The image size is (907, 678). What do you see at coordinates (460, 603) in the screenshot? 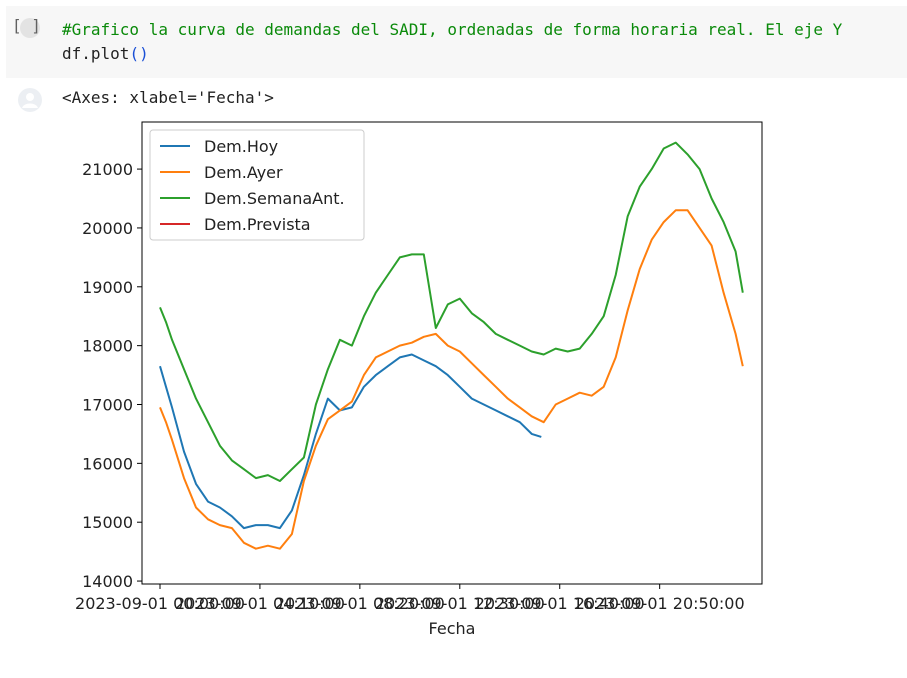
I see `x-tick-label: 2023-09-01 12:30:00` at bounding box center [460, 603].